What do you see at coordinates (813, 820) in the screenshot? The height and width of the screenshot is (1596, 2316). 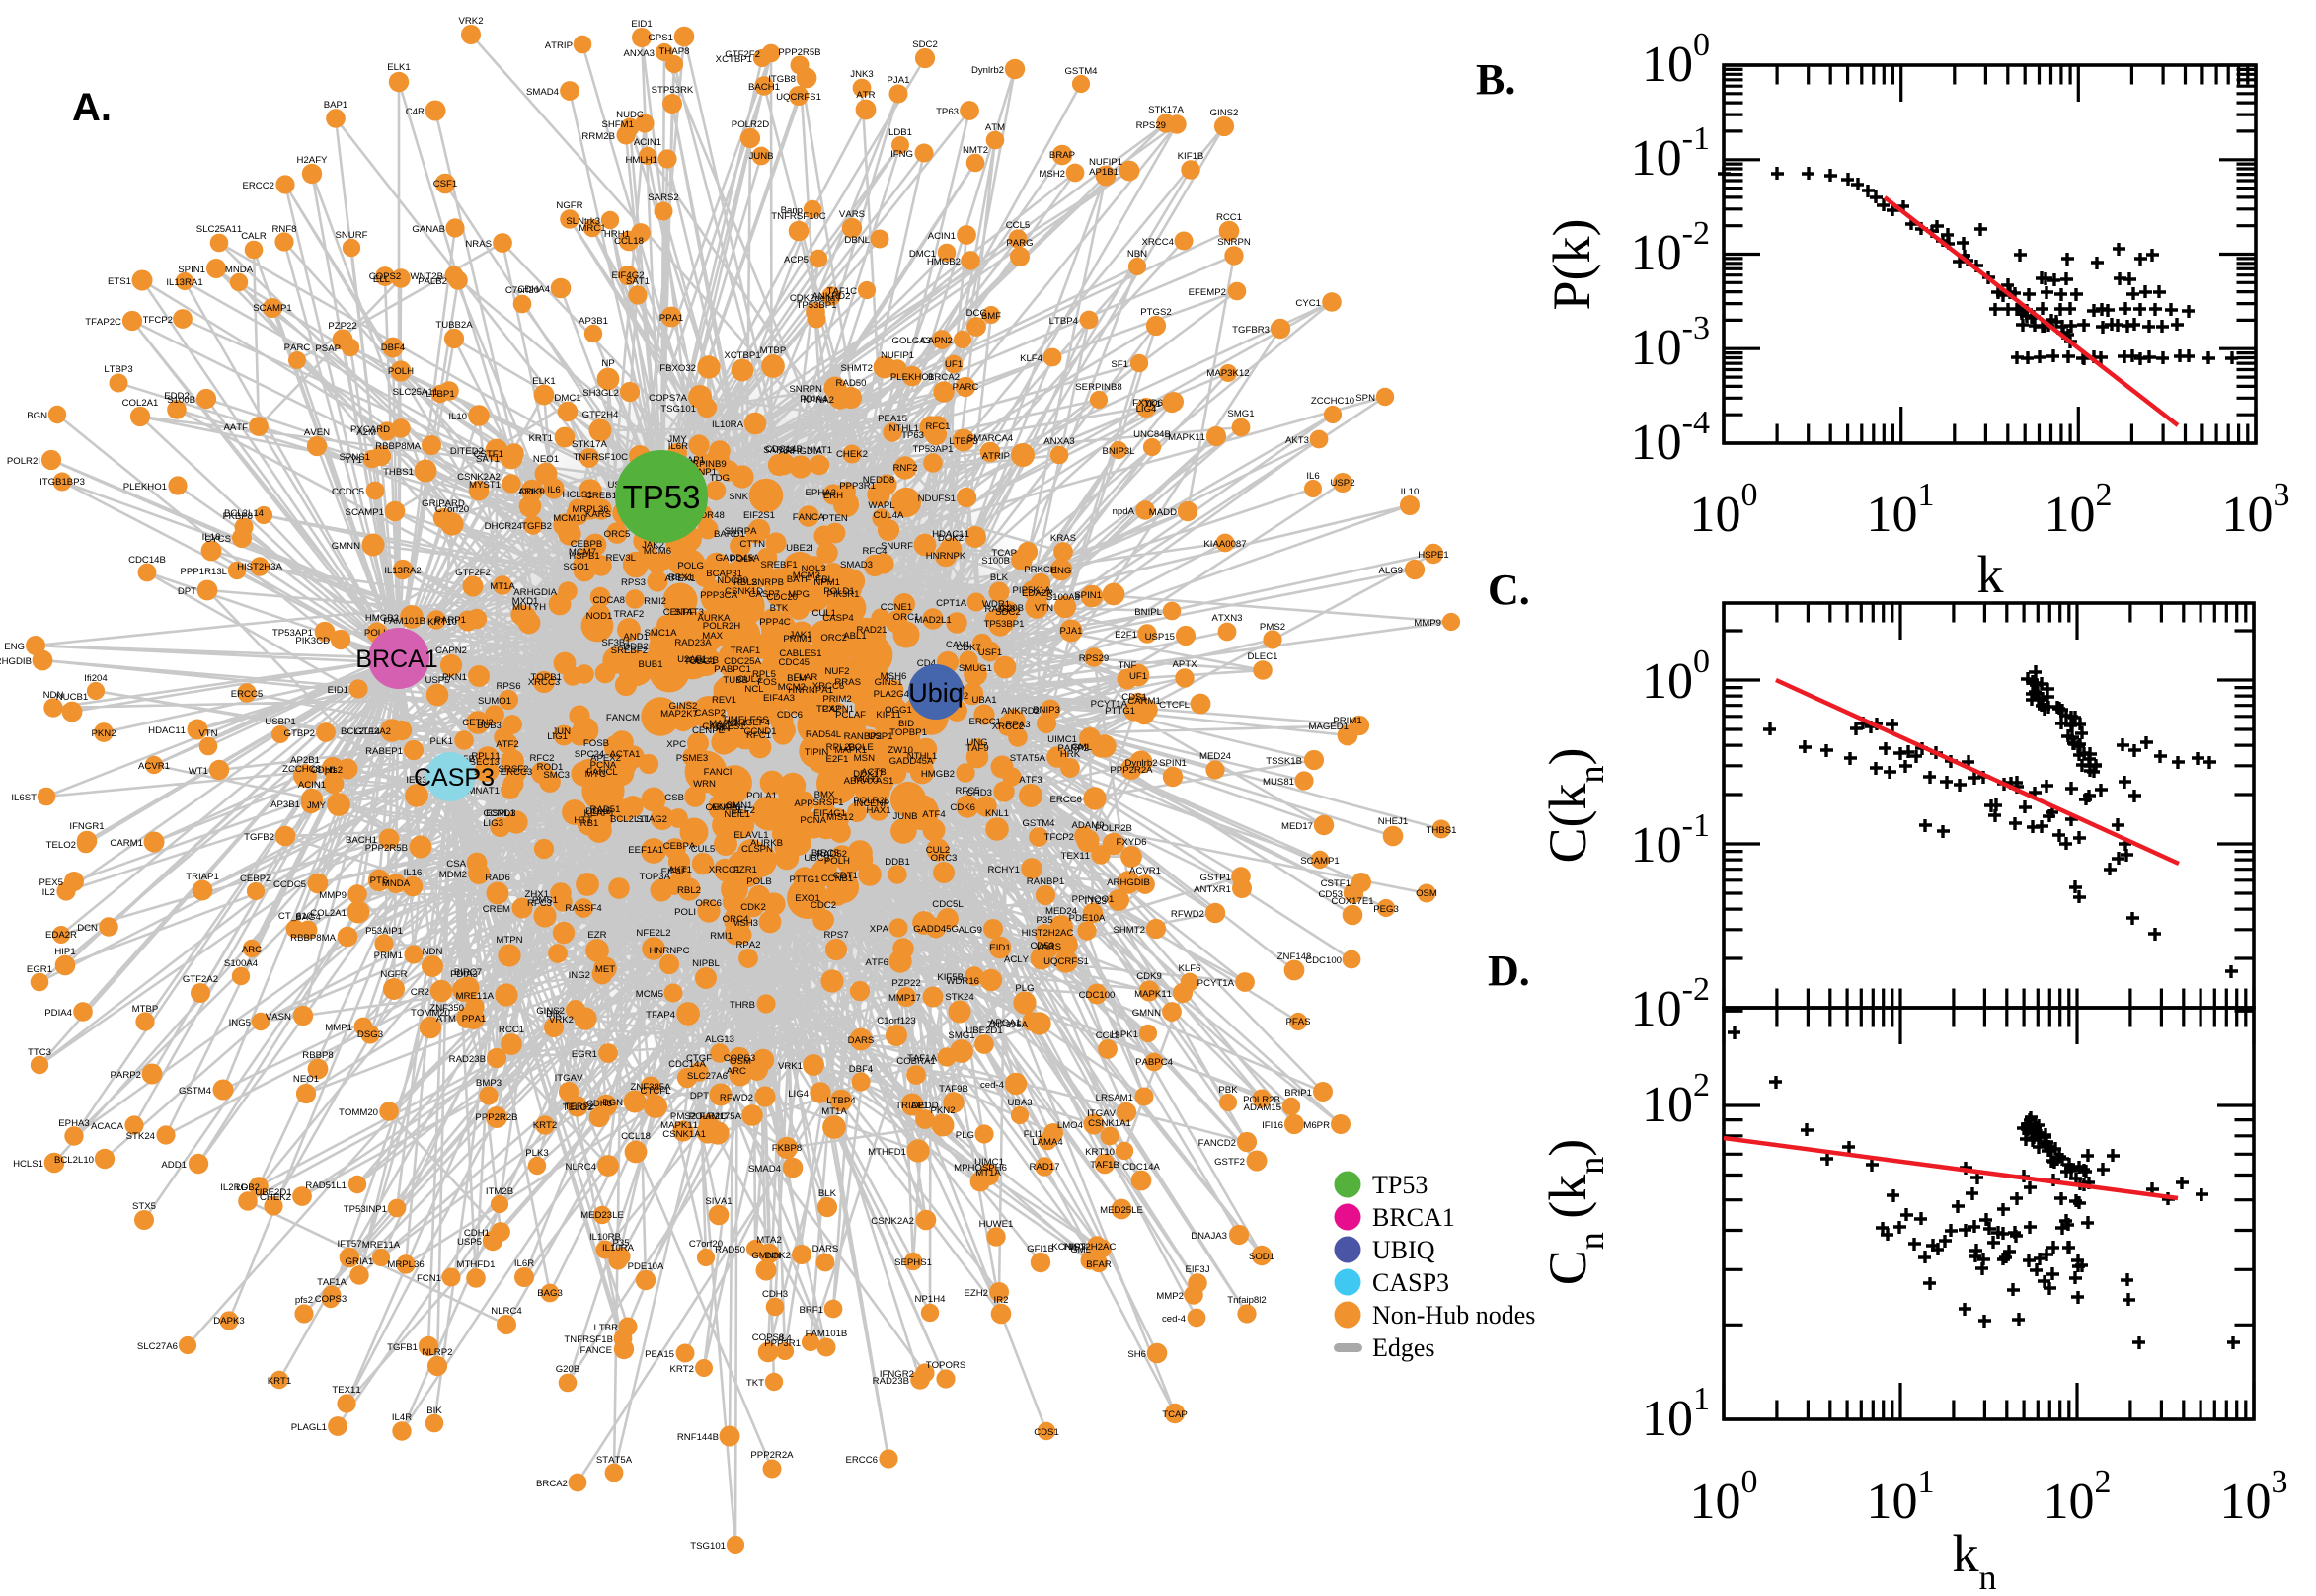 I see `svg-text: PCNA` at bounding box center [813, 820].